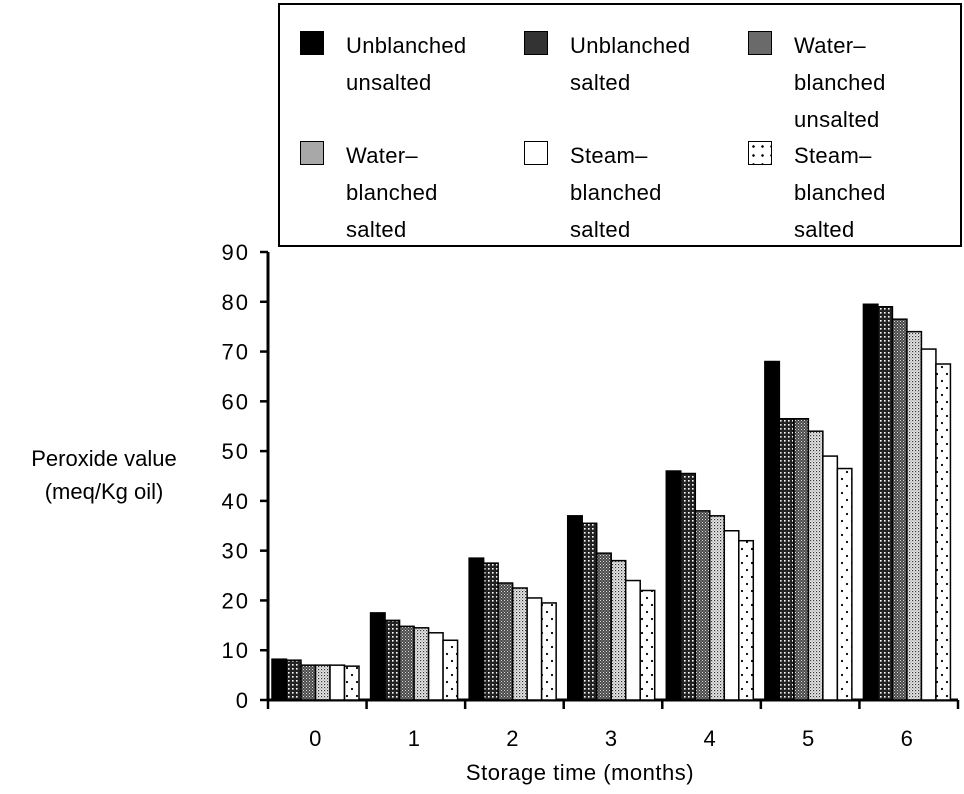  What do you see at coordinates (104, 475) in the screenshot?
I see `y-axis-title: Peroxide value (meq/Kg oil)` at bounding box center [104, 475].